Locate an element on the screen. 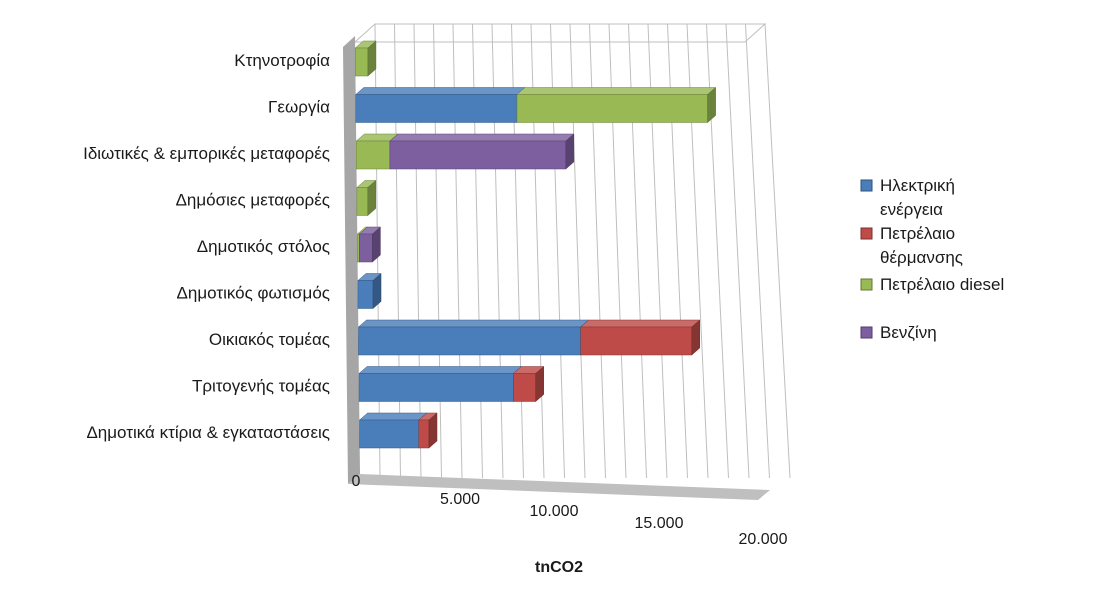  legend-item: Βενζίνη is located at coordinates (898, 332).